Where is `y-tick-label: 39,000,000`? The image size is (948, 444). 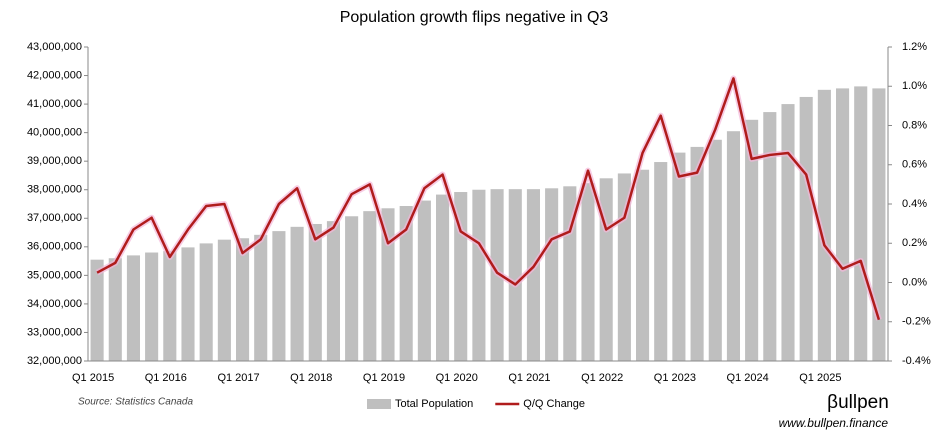
y-tick-label: 39,000,000 is located at coordinates (54, 161).